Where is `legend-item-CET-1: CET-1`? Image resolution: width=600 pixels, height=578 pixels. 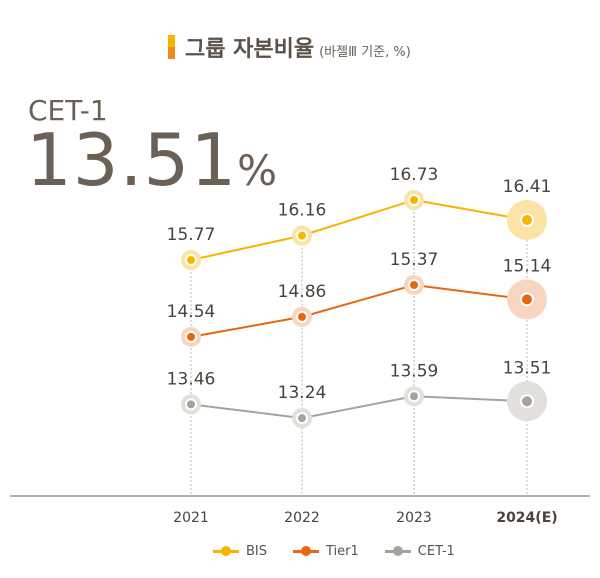 legend-item-CET-1: CET-1 is located at coordinates (419, 551).